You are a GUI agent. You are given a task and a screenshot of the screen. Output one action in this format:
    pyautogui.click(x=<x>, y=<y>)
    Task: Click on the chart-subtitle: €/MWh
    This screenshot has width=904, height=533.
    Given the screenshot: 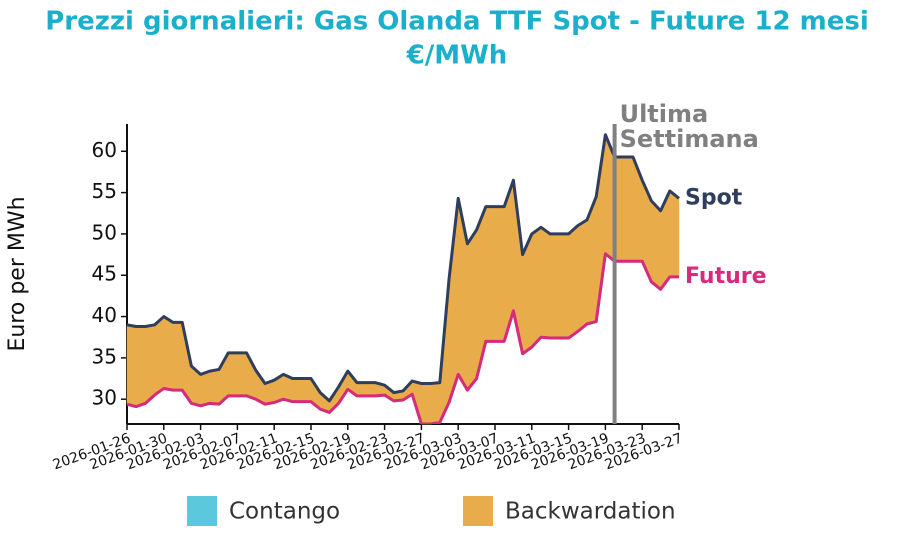 What is the action you would take?
    pyautogui.click(x=457, y=56)
    